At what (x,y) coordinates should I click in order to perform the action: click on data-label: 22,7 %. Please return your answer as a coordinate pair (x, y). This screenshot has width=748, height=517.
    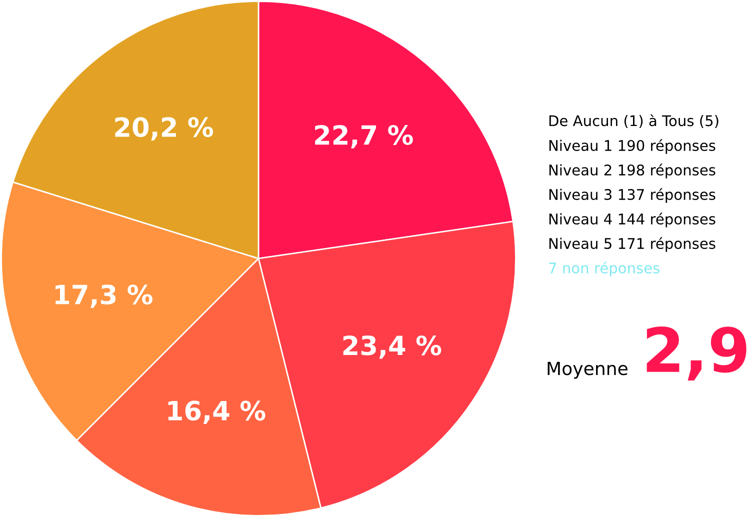
    Looking at the image, I should click on (364, 136).